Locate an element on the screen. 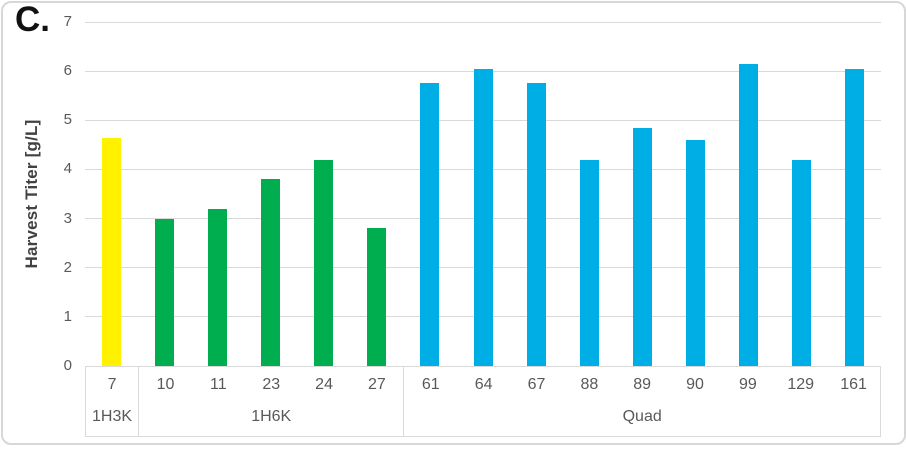  x-label-64: 64 is located at coordinates (483, 384).